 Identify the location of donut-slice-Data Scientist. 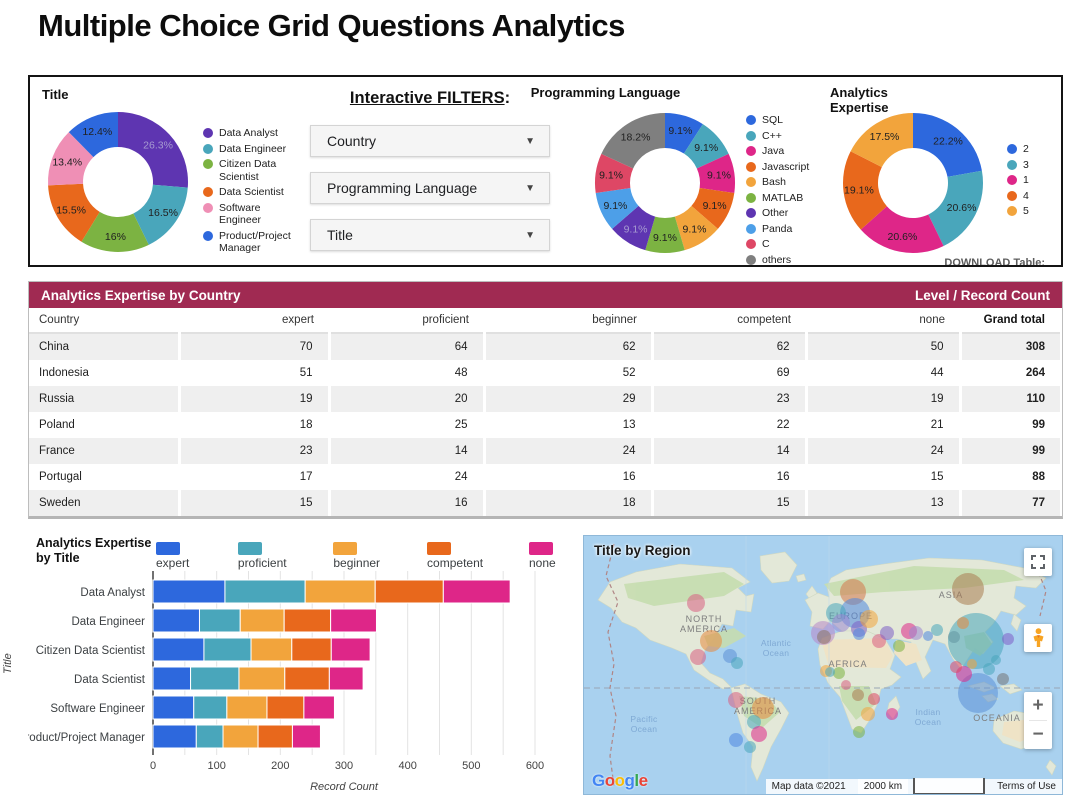
(74, 212).